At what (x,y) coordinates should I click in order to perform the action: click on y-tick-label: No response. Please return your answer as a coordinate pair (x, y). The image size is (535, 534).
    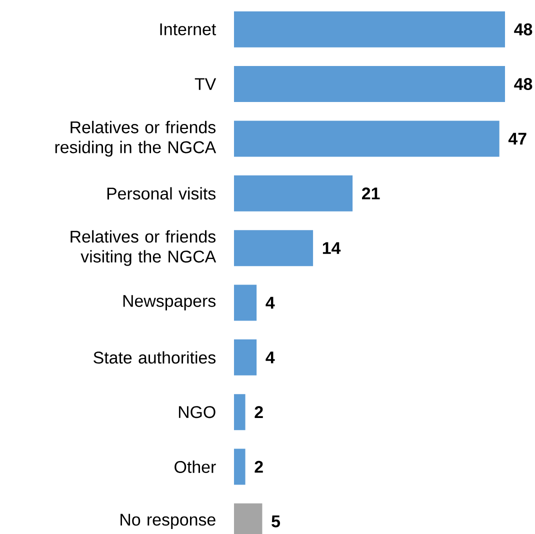
    Looking at the image, I should click on (168, 522).